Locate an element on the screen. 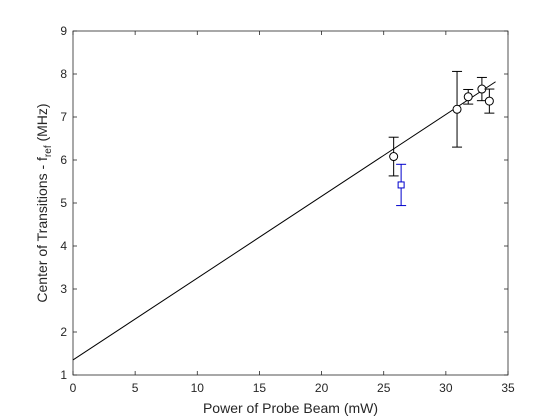  y-axis-label-main: Center of Transitions - f is located at coordinates (42, 230).